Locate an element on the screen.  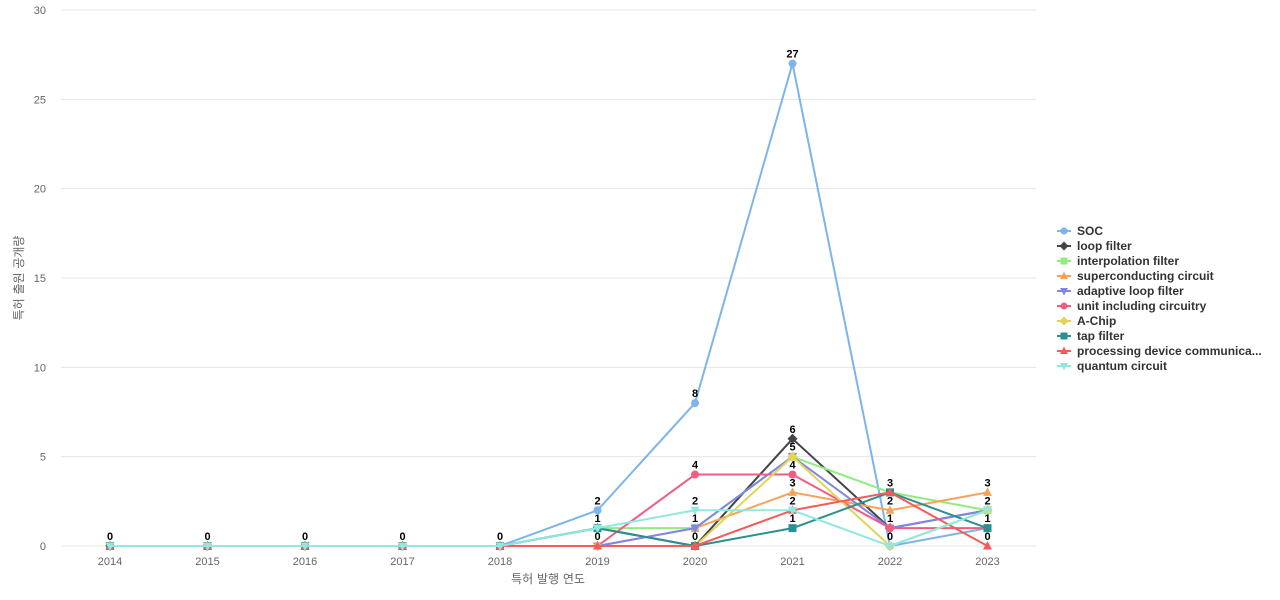
x-tick-label: 2020 is located at coordinates (695, 562).